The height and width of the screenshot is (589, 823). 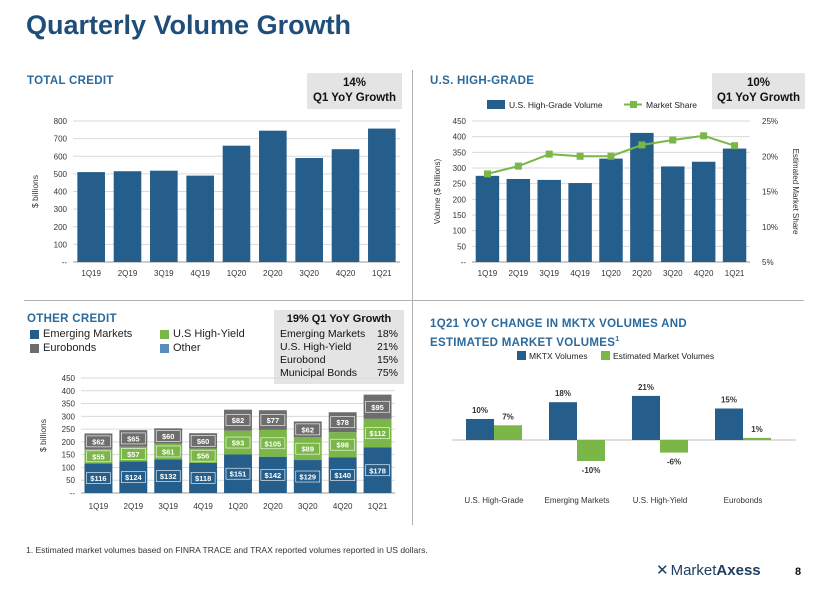 I want to click on legend-swatch-other, so click(x=164, y=348).